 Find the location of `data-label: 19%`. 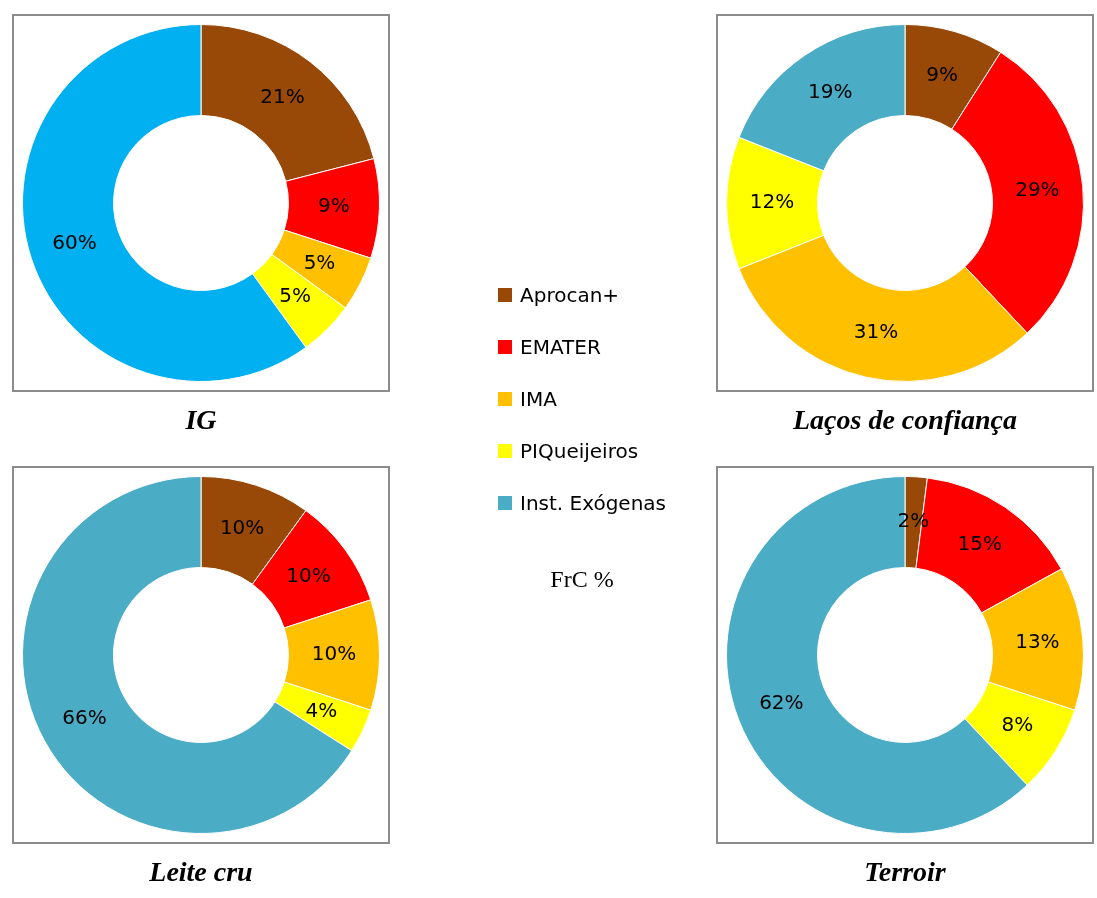

data-label: 19% is located at coordinates (830, 91).